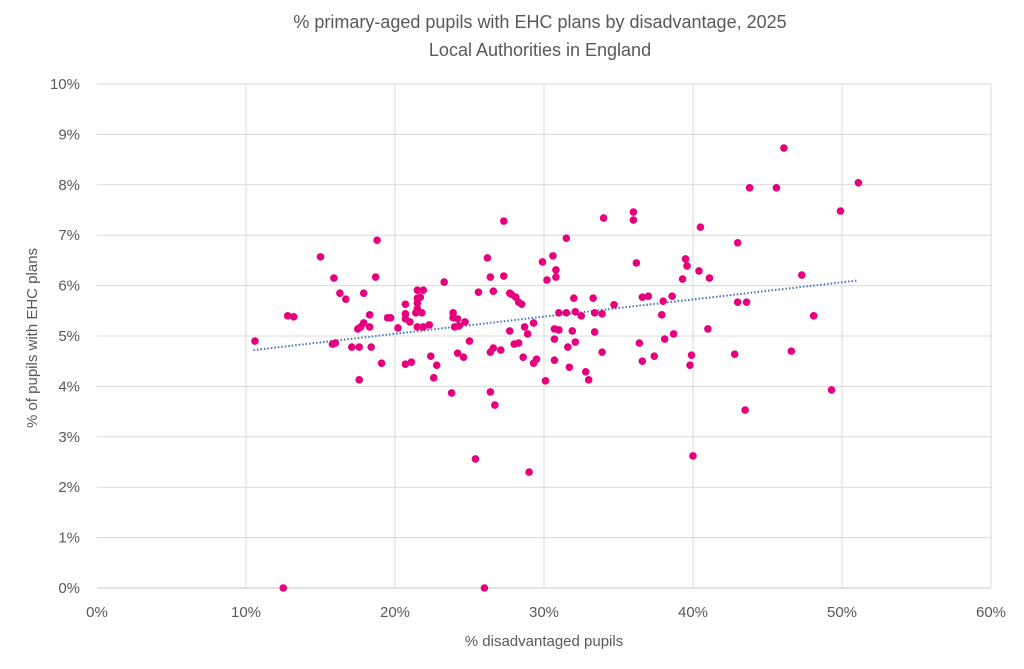 The height and width of the screenshot is (669, 1024). I want to click on y-axis-label: % of pupils with EHC plans, so click(32, 338).